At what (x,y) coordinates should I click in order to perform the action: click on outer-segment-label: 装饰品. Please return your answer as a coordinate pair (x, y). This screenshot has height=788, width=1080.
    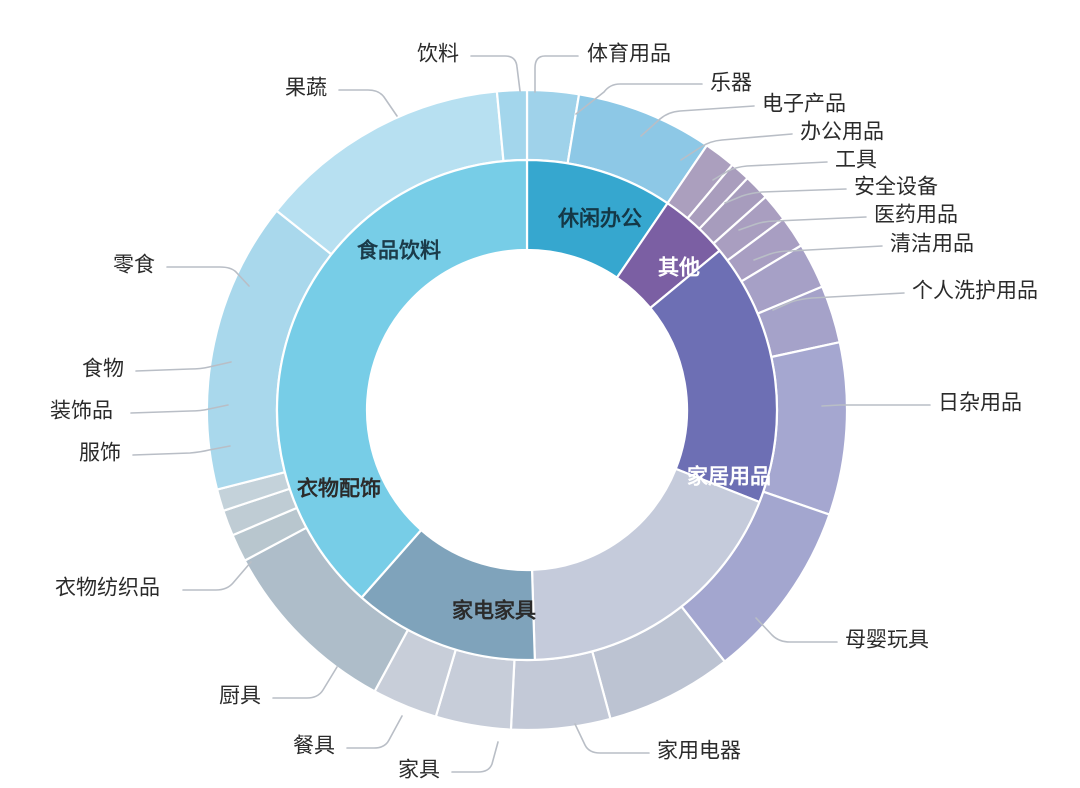
    Looking at the image, I should click on (81, 411).